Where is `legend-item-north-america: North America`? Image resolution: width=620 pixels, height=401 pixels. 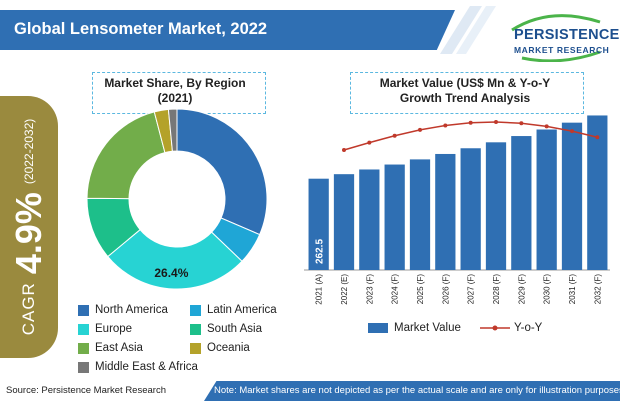 legend-item-north-america: North America is located at coordinates (123, 310).